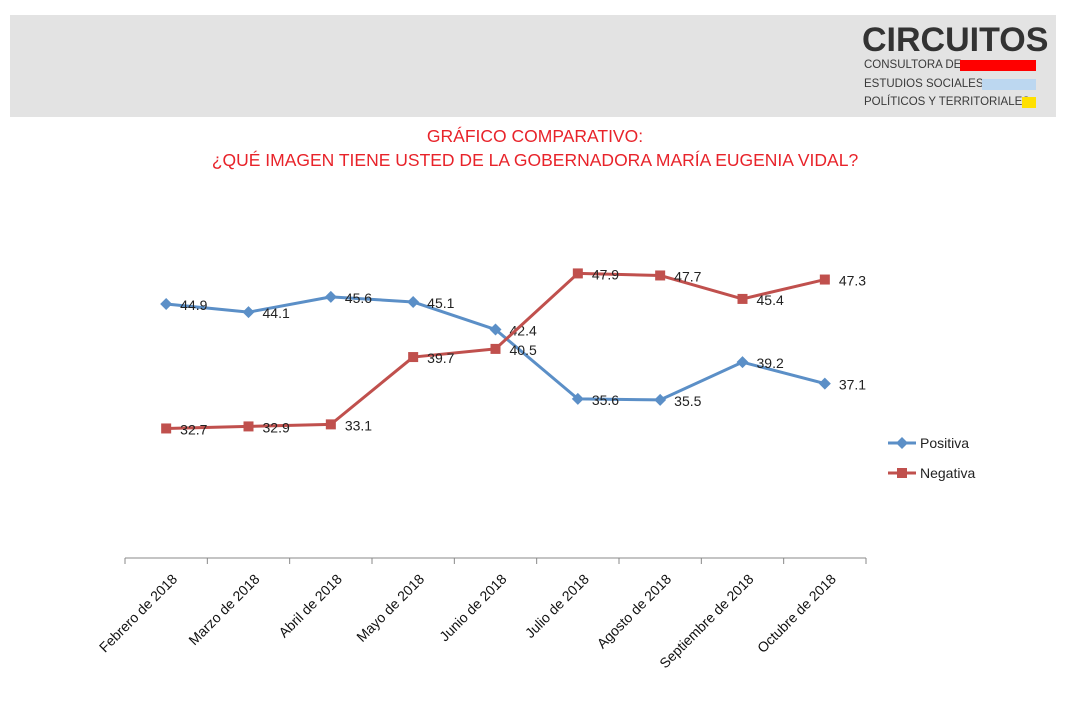  I want to click on logo-blue-bar, so click(1009, 84).